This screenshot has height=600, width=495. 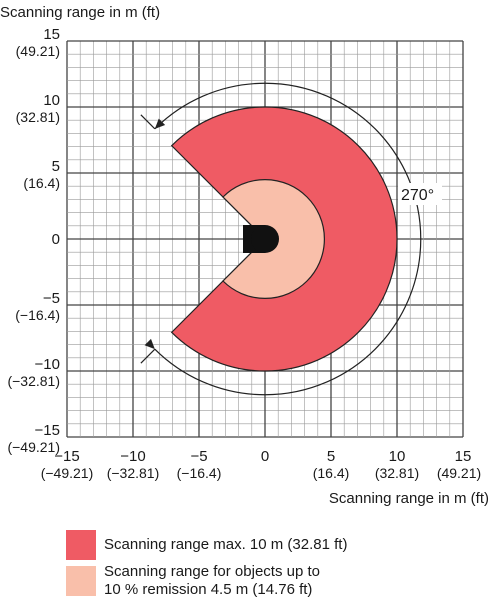 What do you see at coordinates (331, 456) in the screenshot?
I see `x-tick-label: 5` at bounding box center [331, 456].